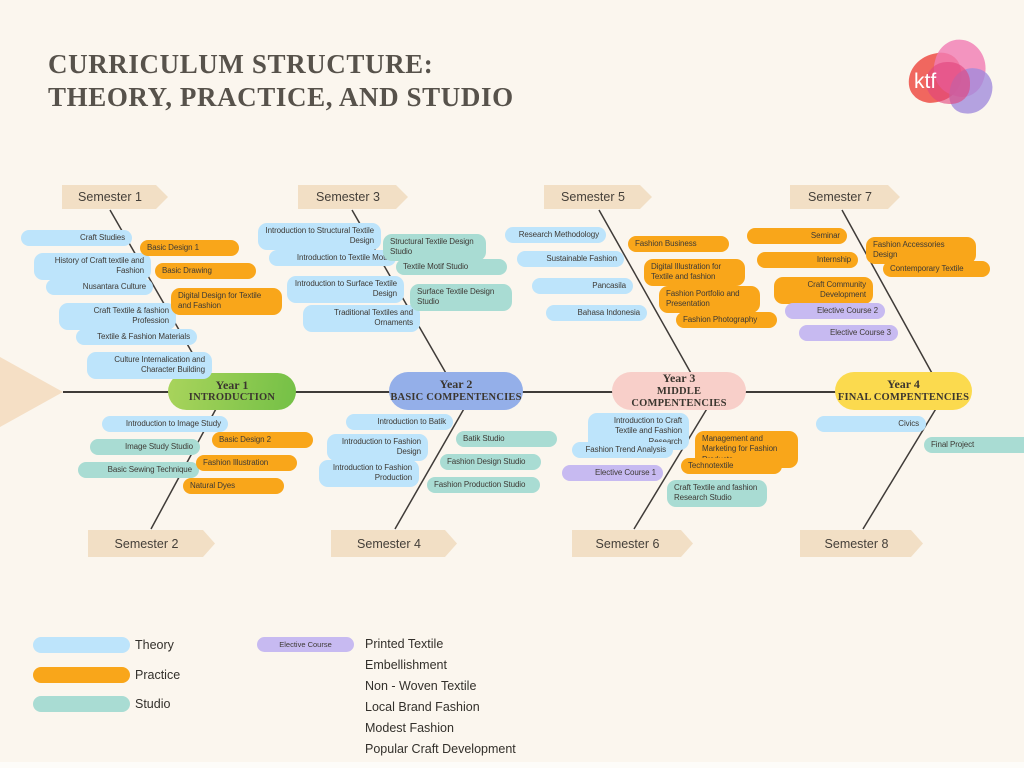 This screenshot has height=768, width=1024. I want to click on legend-label-practice: Practice, so click(158, 675).